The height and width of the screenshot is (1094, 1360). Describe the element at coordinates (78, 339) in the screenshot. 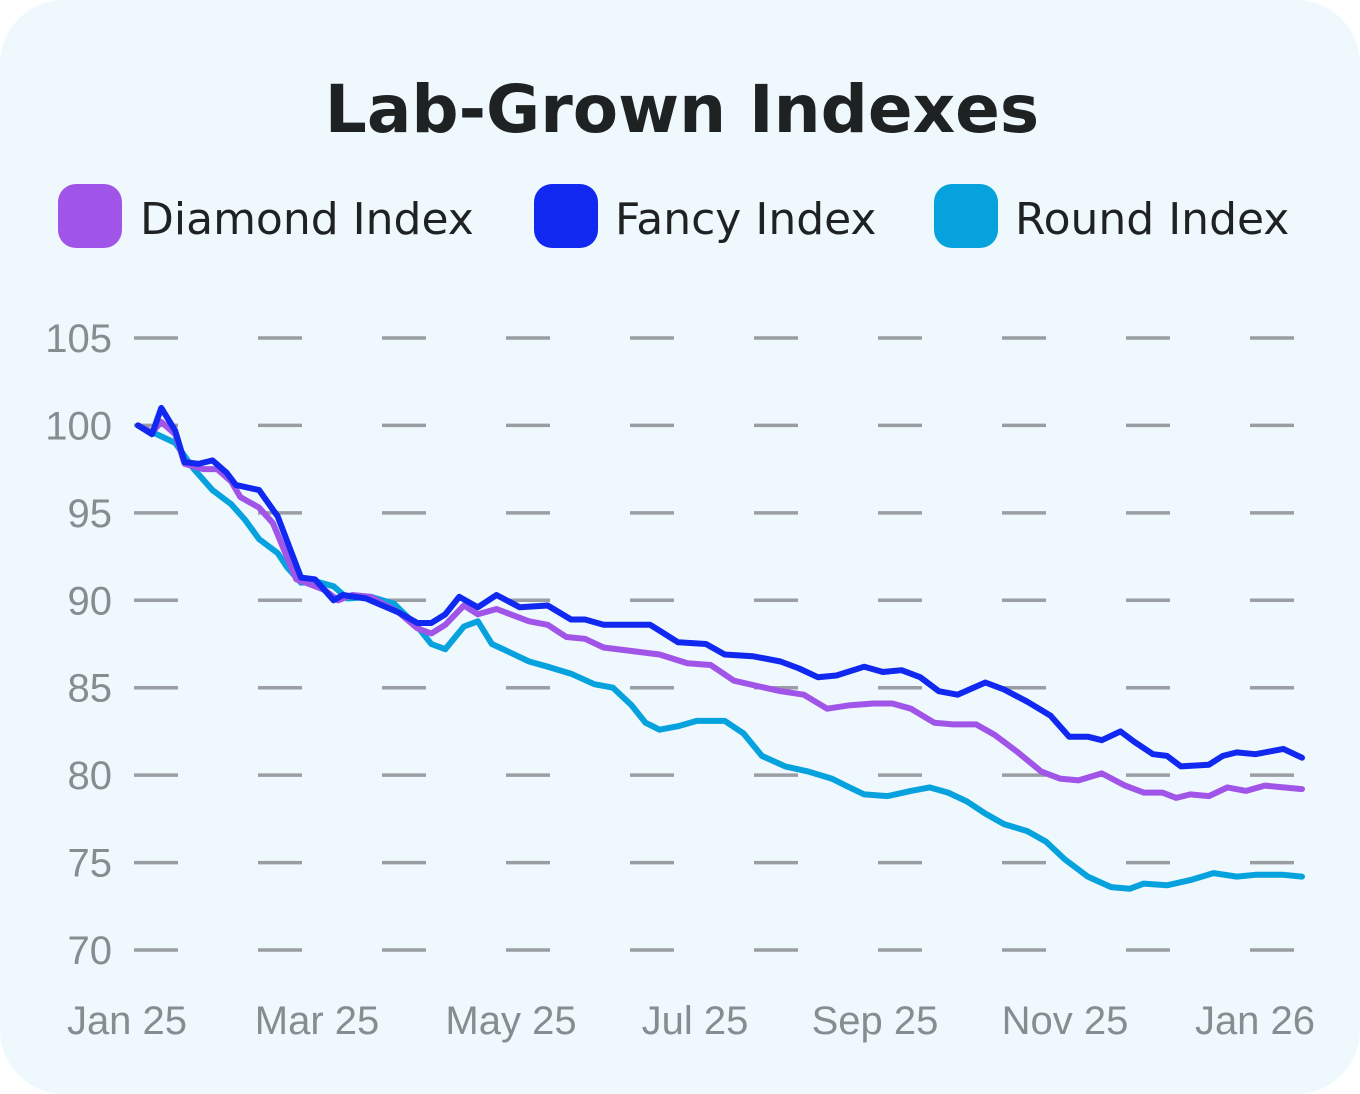

I see `y-tick-label: 105` at that location.